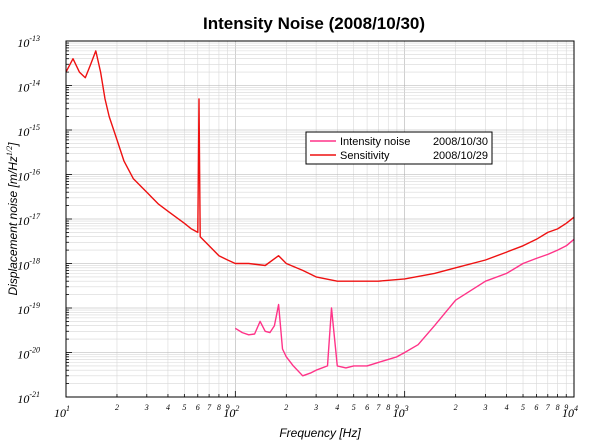  Describe the element at coordinates (28, 87) in the screenshot. I see `y-major-tick-label: 10-14` at that location.